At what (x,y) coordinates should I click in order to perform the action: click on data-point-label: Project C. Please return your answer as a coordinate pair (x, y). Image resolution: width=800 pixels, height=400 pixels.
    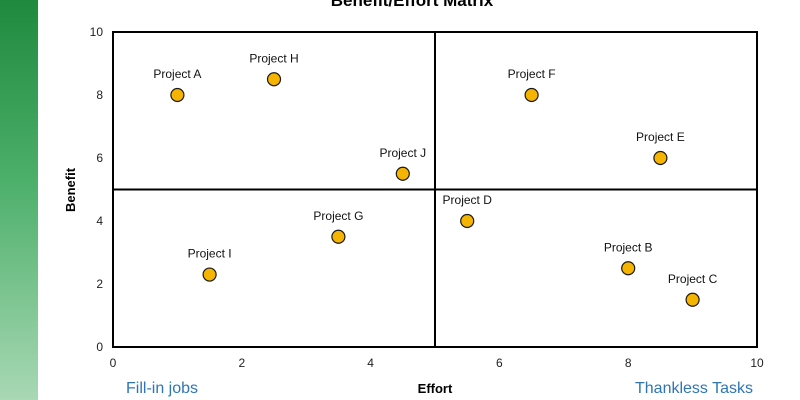
    Looking at the image, I should click on (693, 279).